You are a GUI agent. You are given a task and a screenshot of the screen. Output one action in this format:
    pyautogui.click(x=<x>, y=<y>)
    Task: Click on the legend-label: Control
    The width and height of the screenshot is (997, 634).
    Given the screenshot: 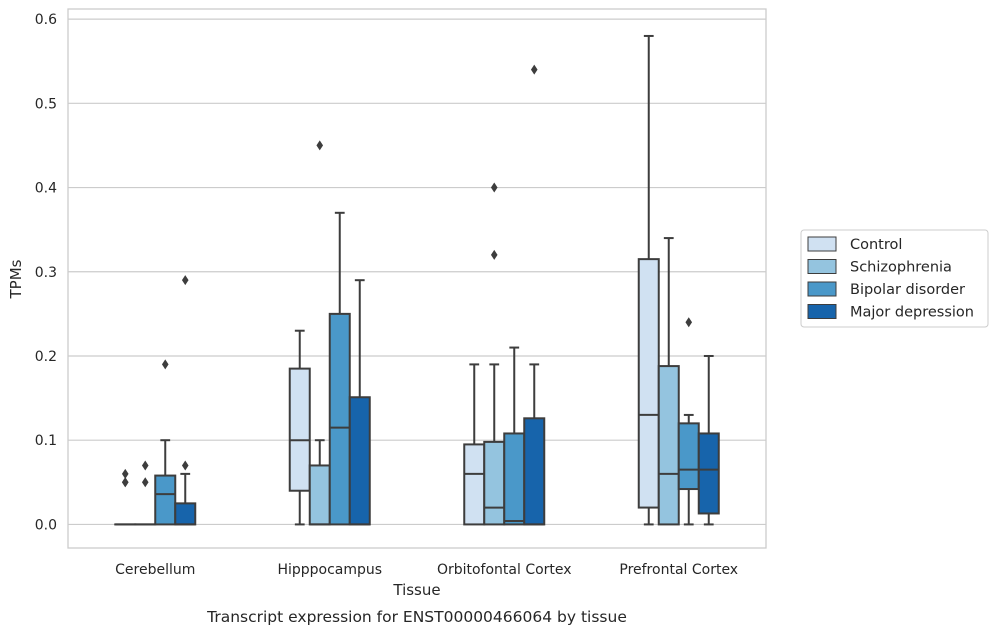 What is the action you would take?
    pyautogui.click(x=876, y=245)
    